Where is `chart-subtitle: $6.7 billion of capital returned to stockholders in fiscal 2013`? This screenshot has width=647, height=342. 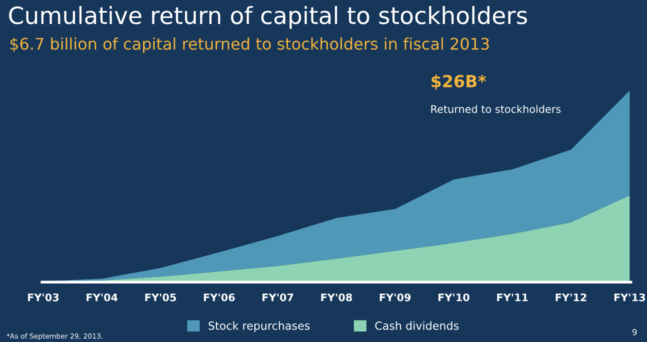 chart-subtitle: $6.7 billion of capital returned to stockholders in fiscal 2013 is located at coordinates (249, 45).